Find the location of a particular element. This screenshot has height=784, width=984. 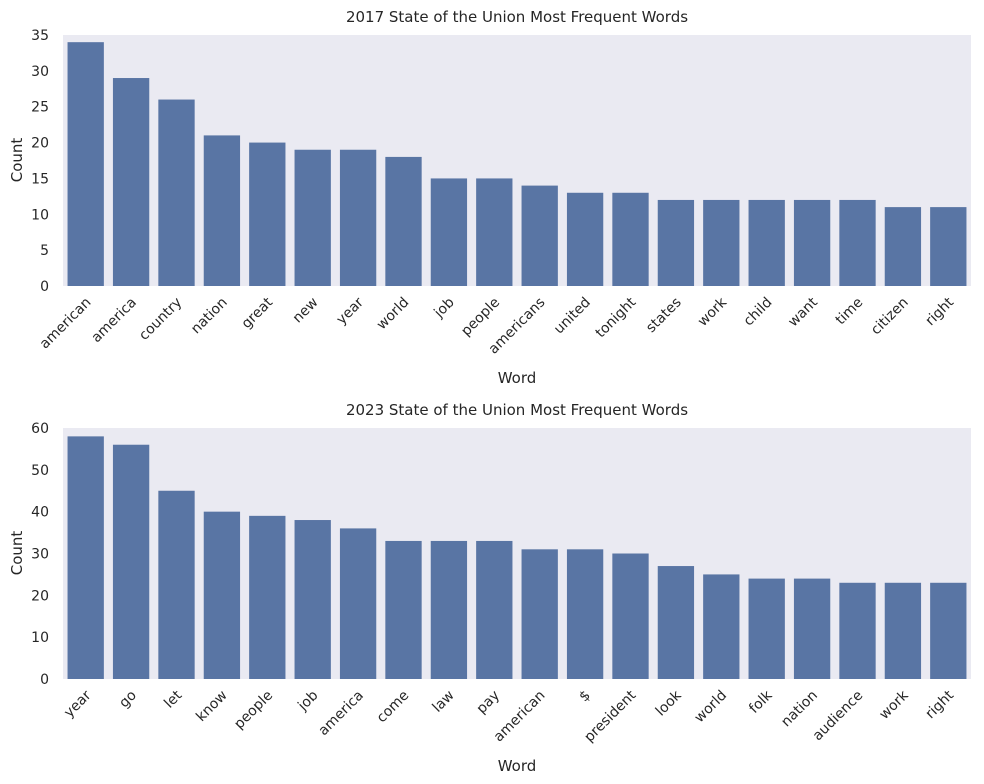

bar-folk is located at coordinates (766, 628).